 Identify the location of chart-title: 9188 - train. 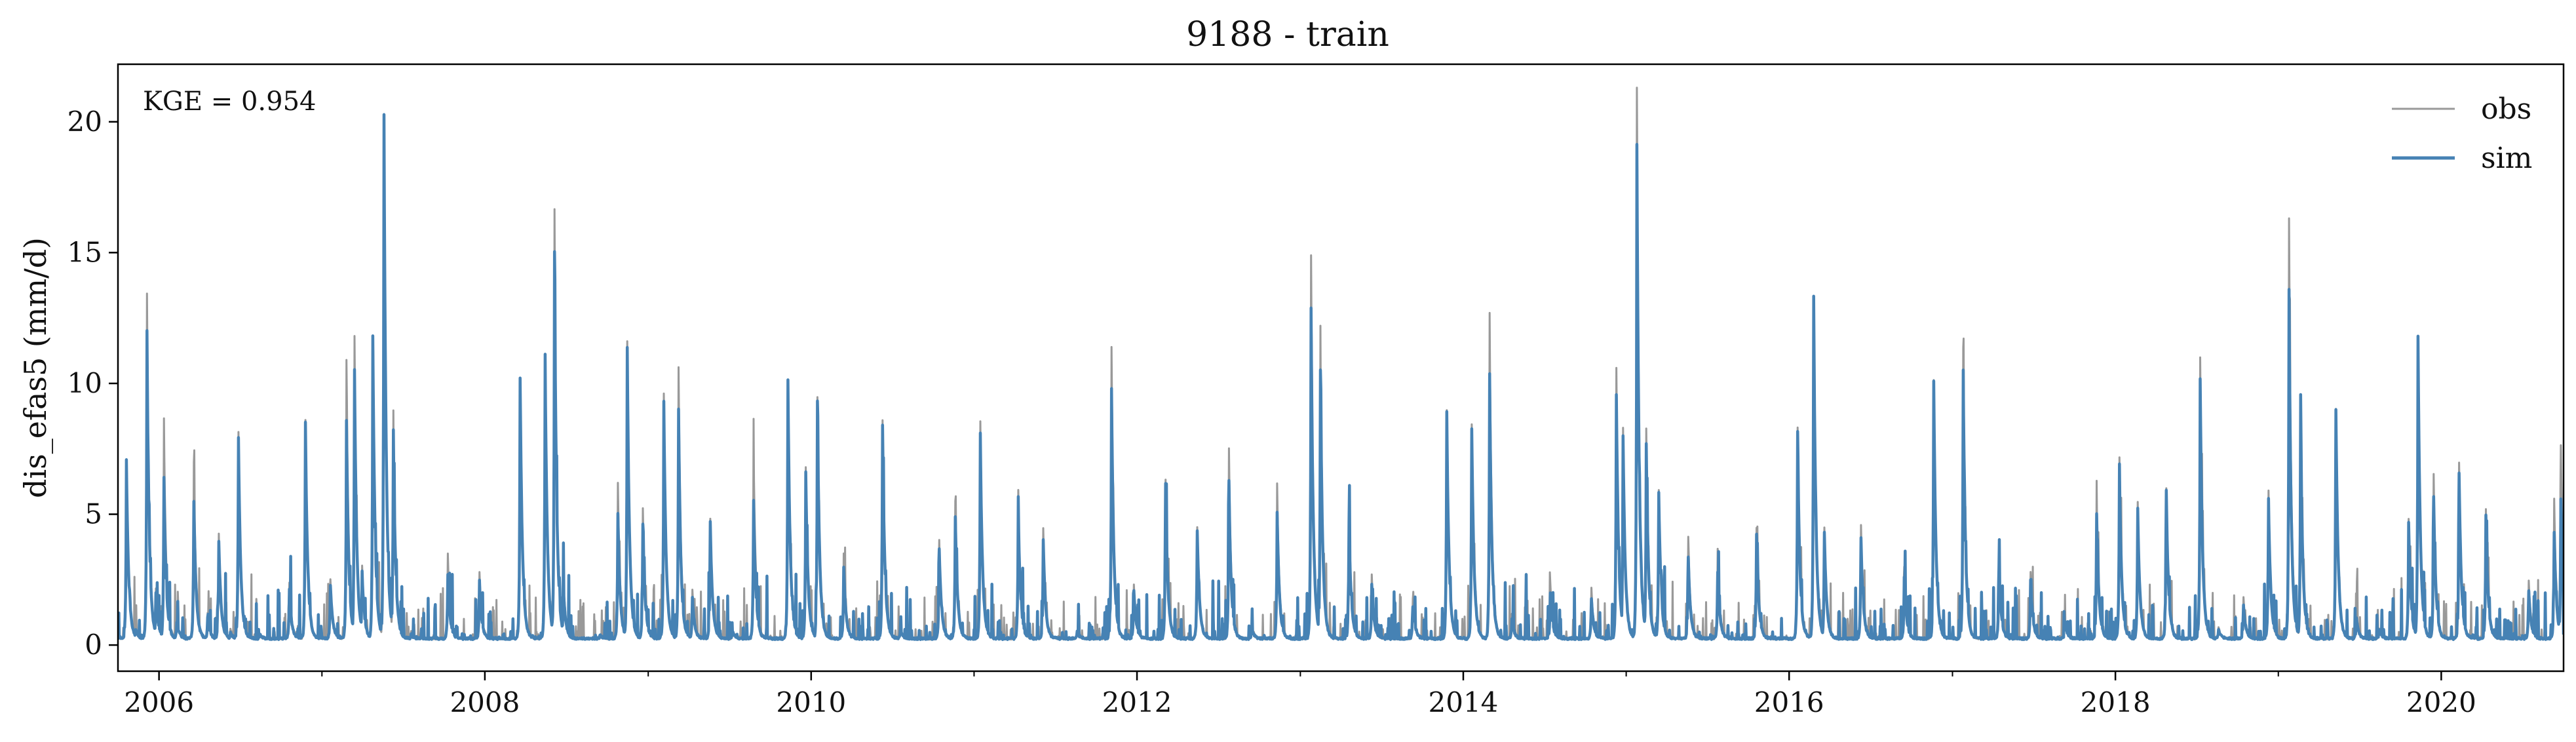
(1287, 34).